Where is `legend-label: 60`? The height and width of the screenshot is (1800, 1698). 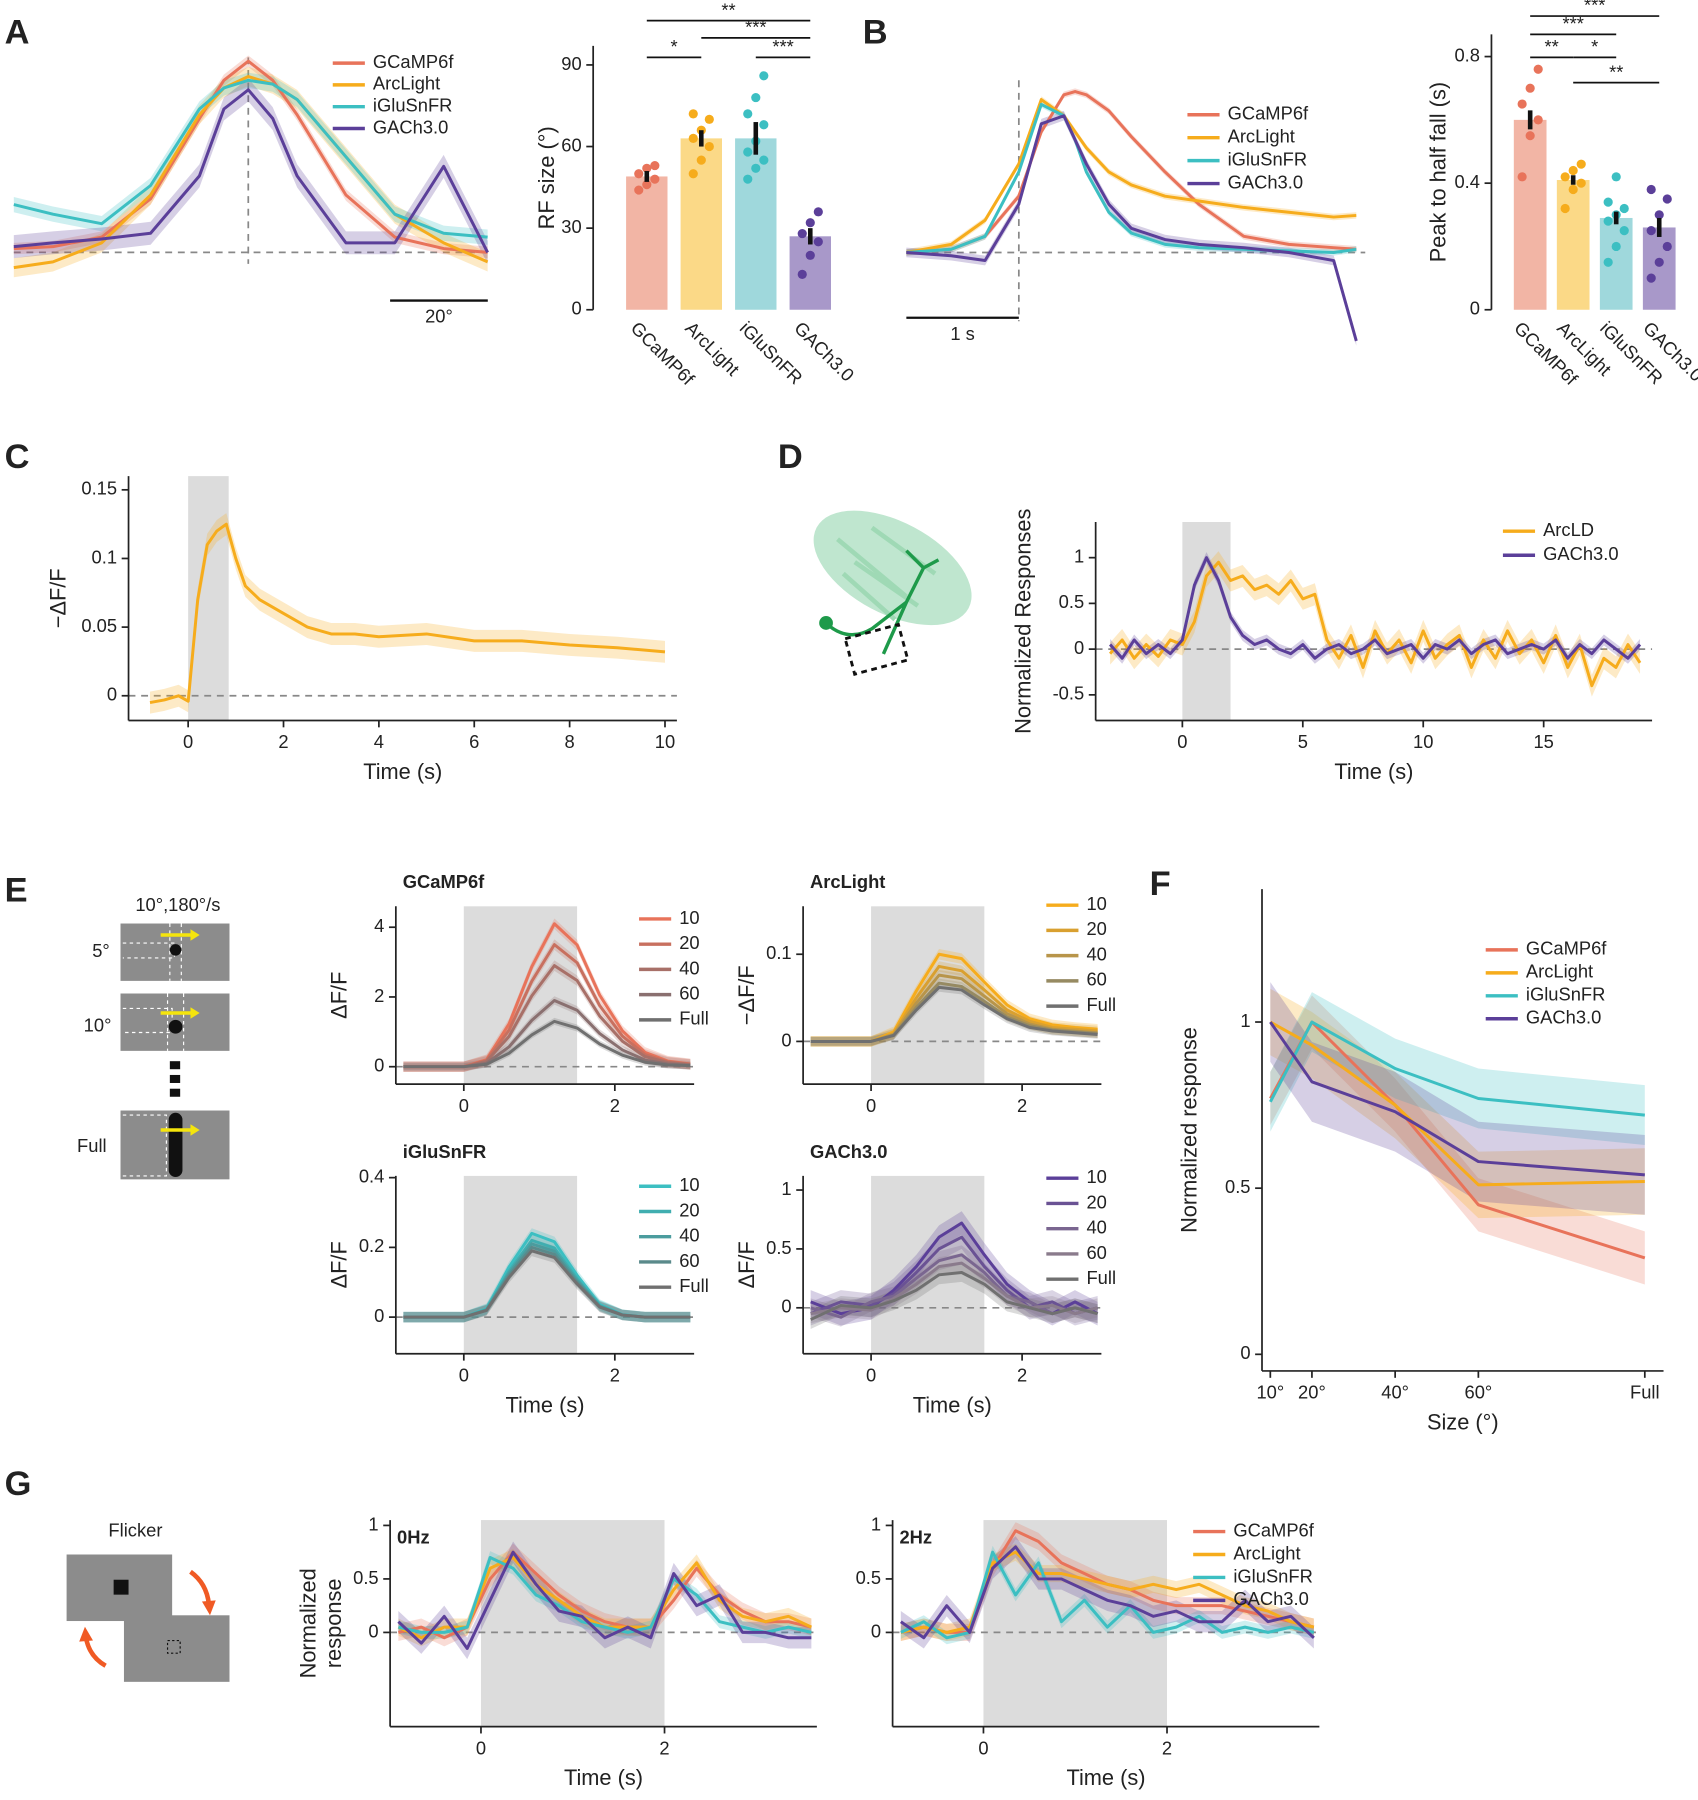 legend-label: 60 is located at coordinates (689, 1260).